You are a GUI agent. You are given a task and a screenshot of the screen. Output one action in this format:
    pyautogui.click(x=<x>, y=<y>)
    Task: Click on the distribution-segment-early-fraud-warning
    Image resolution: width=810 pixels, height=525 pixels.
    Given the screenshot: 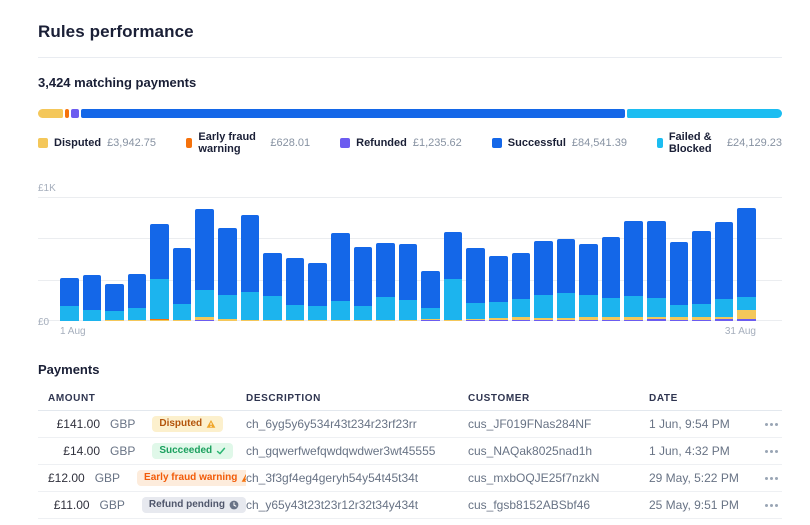 What is the action you would take?
    pyautogui.click(x=67, y=113)
    